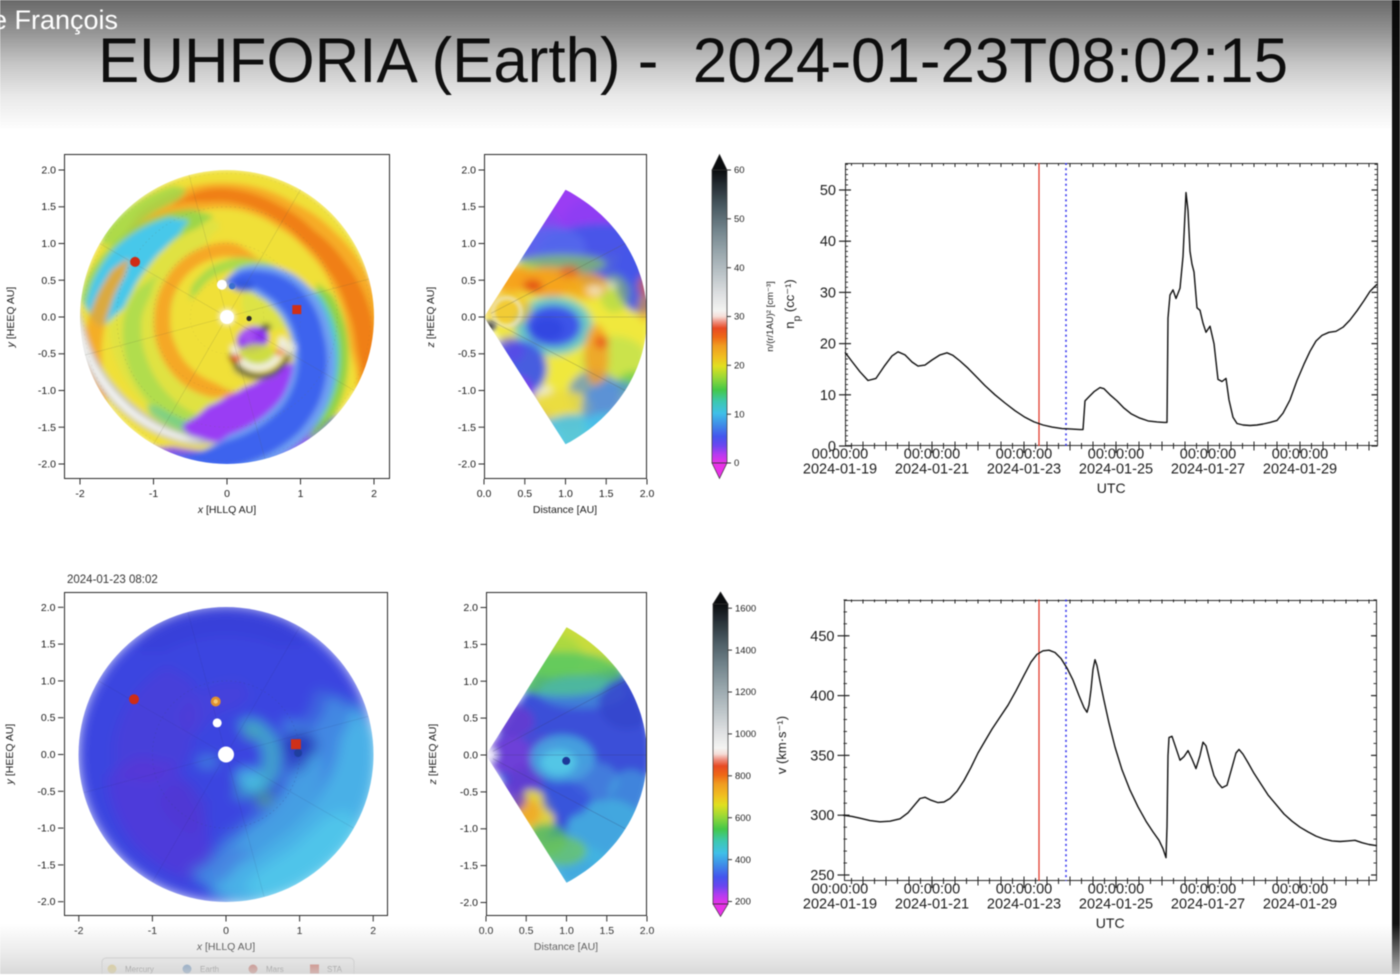 This screenshot has height=979, width=1400. Describe the element at coordinates (301, 494) in the screenshot. I see `svg-text: 1` at that location.